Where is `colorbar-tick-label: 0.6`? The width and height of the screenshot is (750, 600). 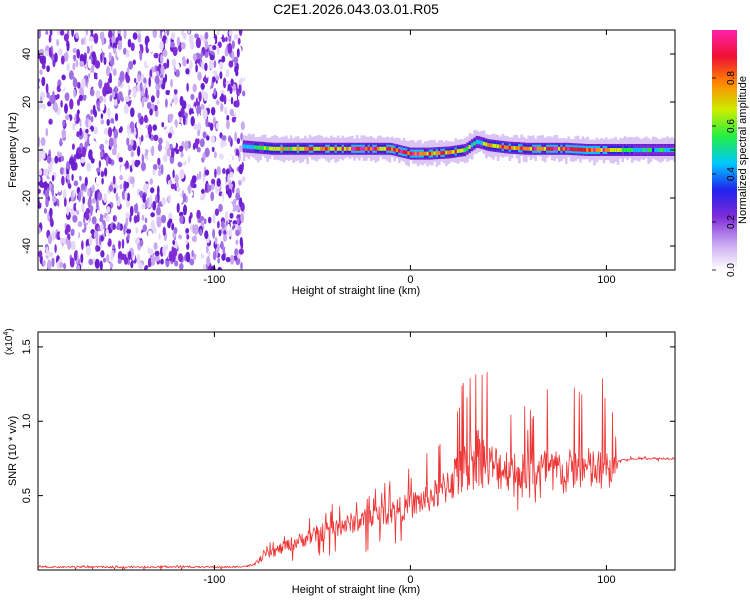
colorbar-tick-label: 0.6 is located at coordinates (731, 126).